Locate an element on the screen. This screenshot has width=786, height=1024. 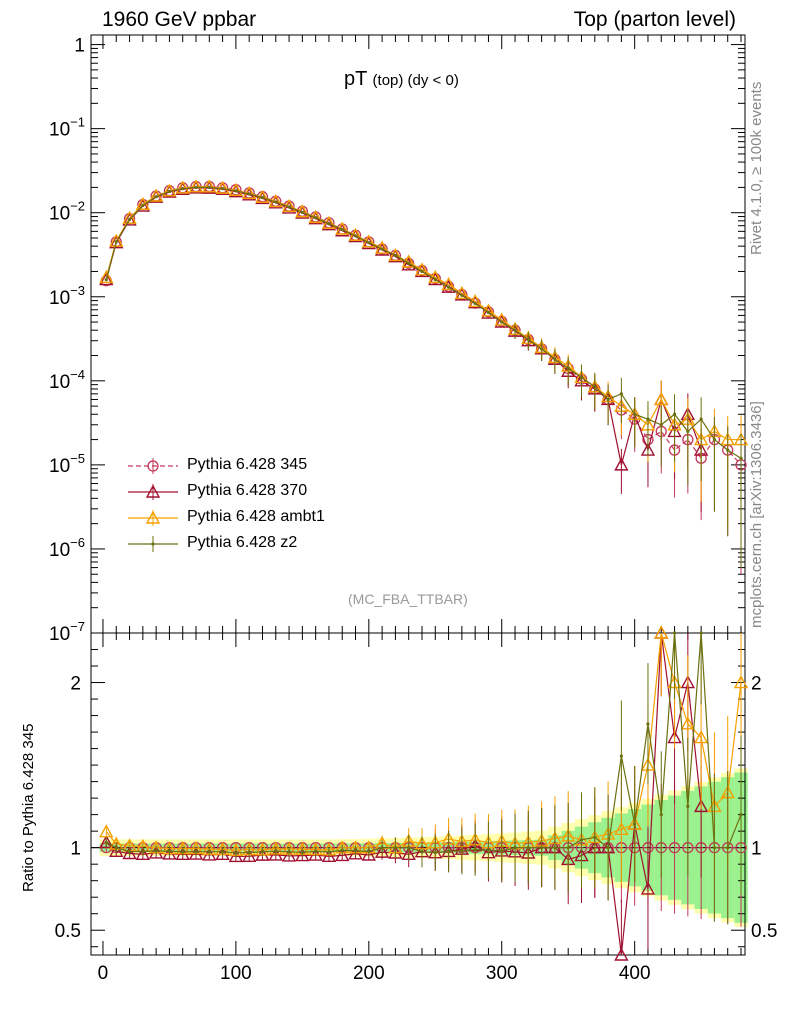
x-tick-label: 100 is located at coordinates (236, 973).